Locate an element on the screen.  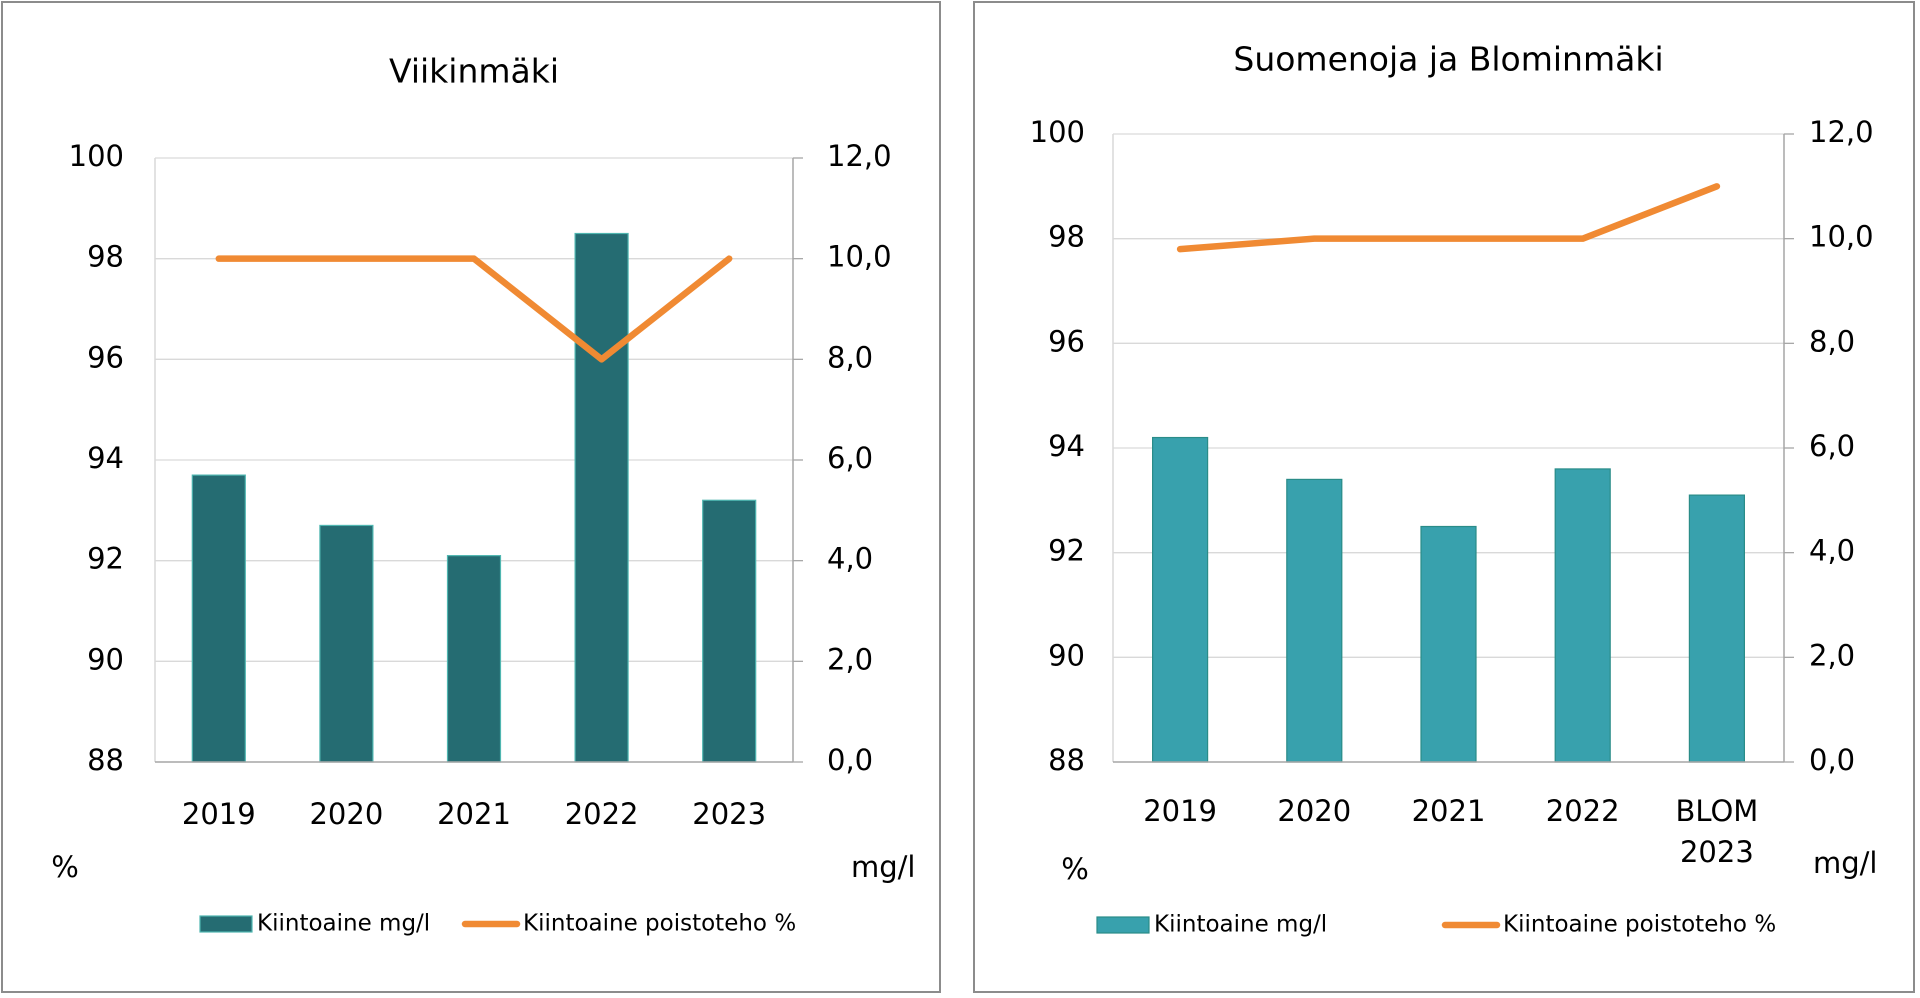
x-tick-label-line: BLOM is located at coordinates (1716, 811).